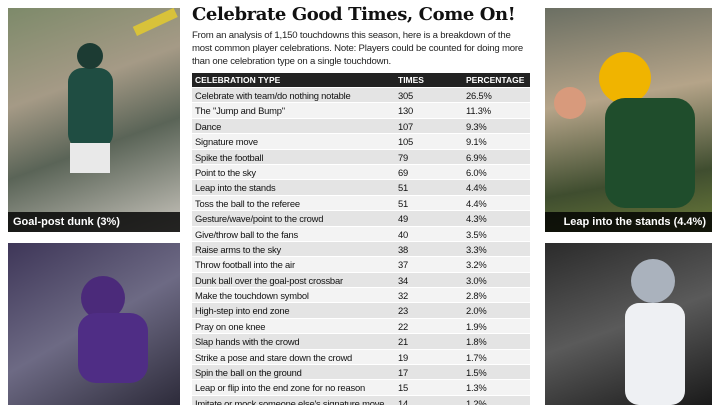 This screenshot has height=405, width=720. Describe the element at coordinates (240, 111) in the screenshot. I see `table-cell: The "Jump and Bump"` at that location.